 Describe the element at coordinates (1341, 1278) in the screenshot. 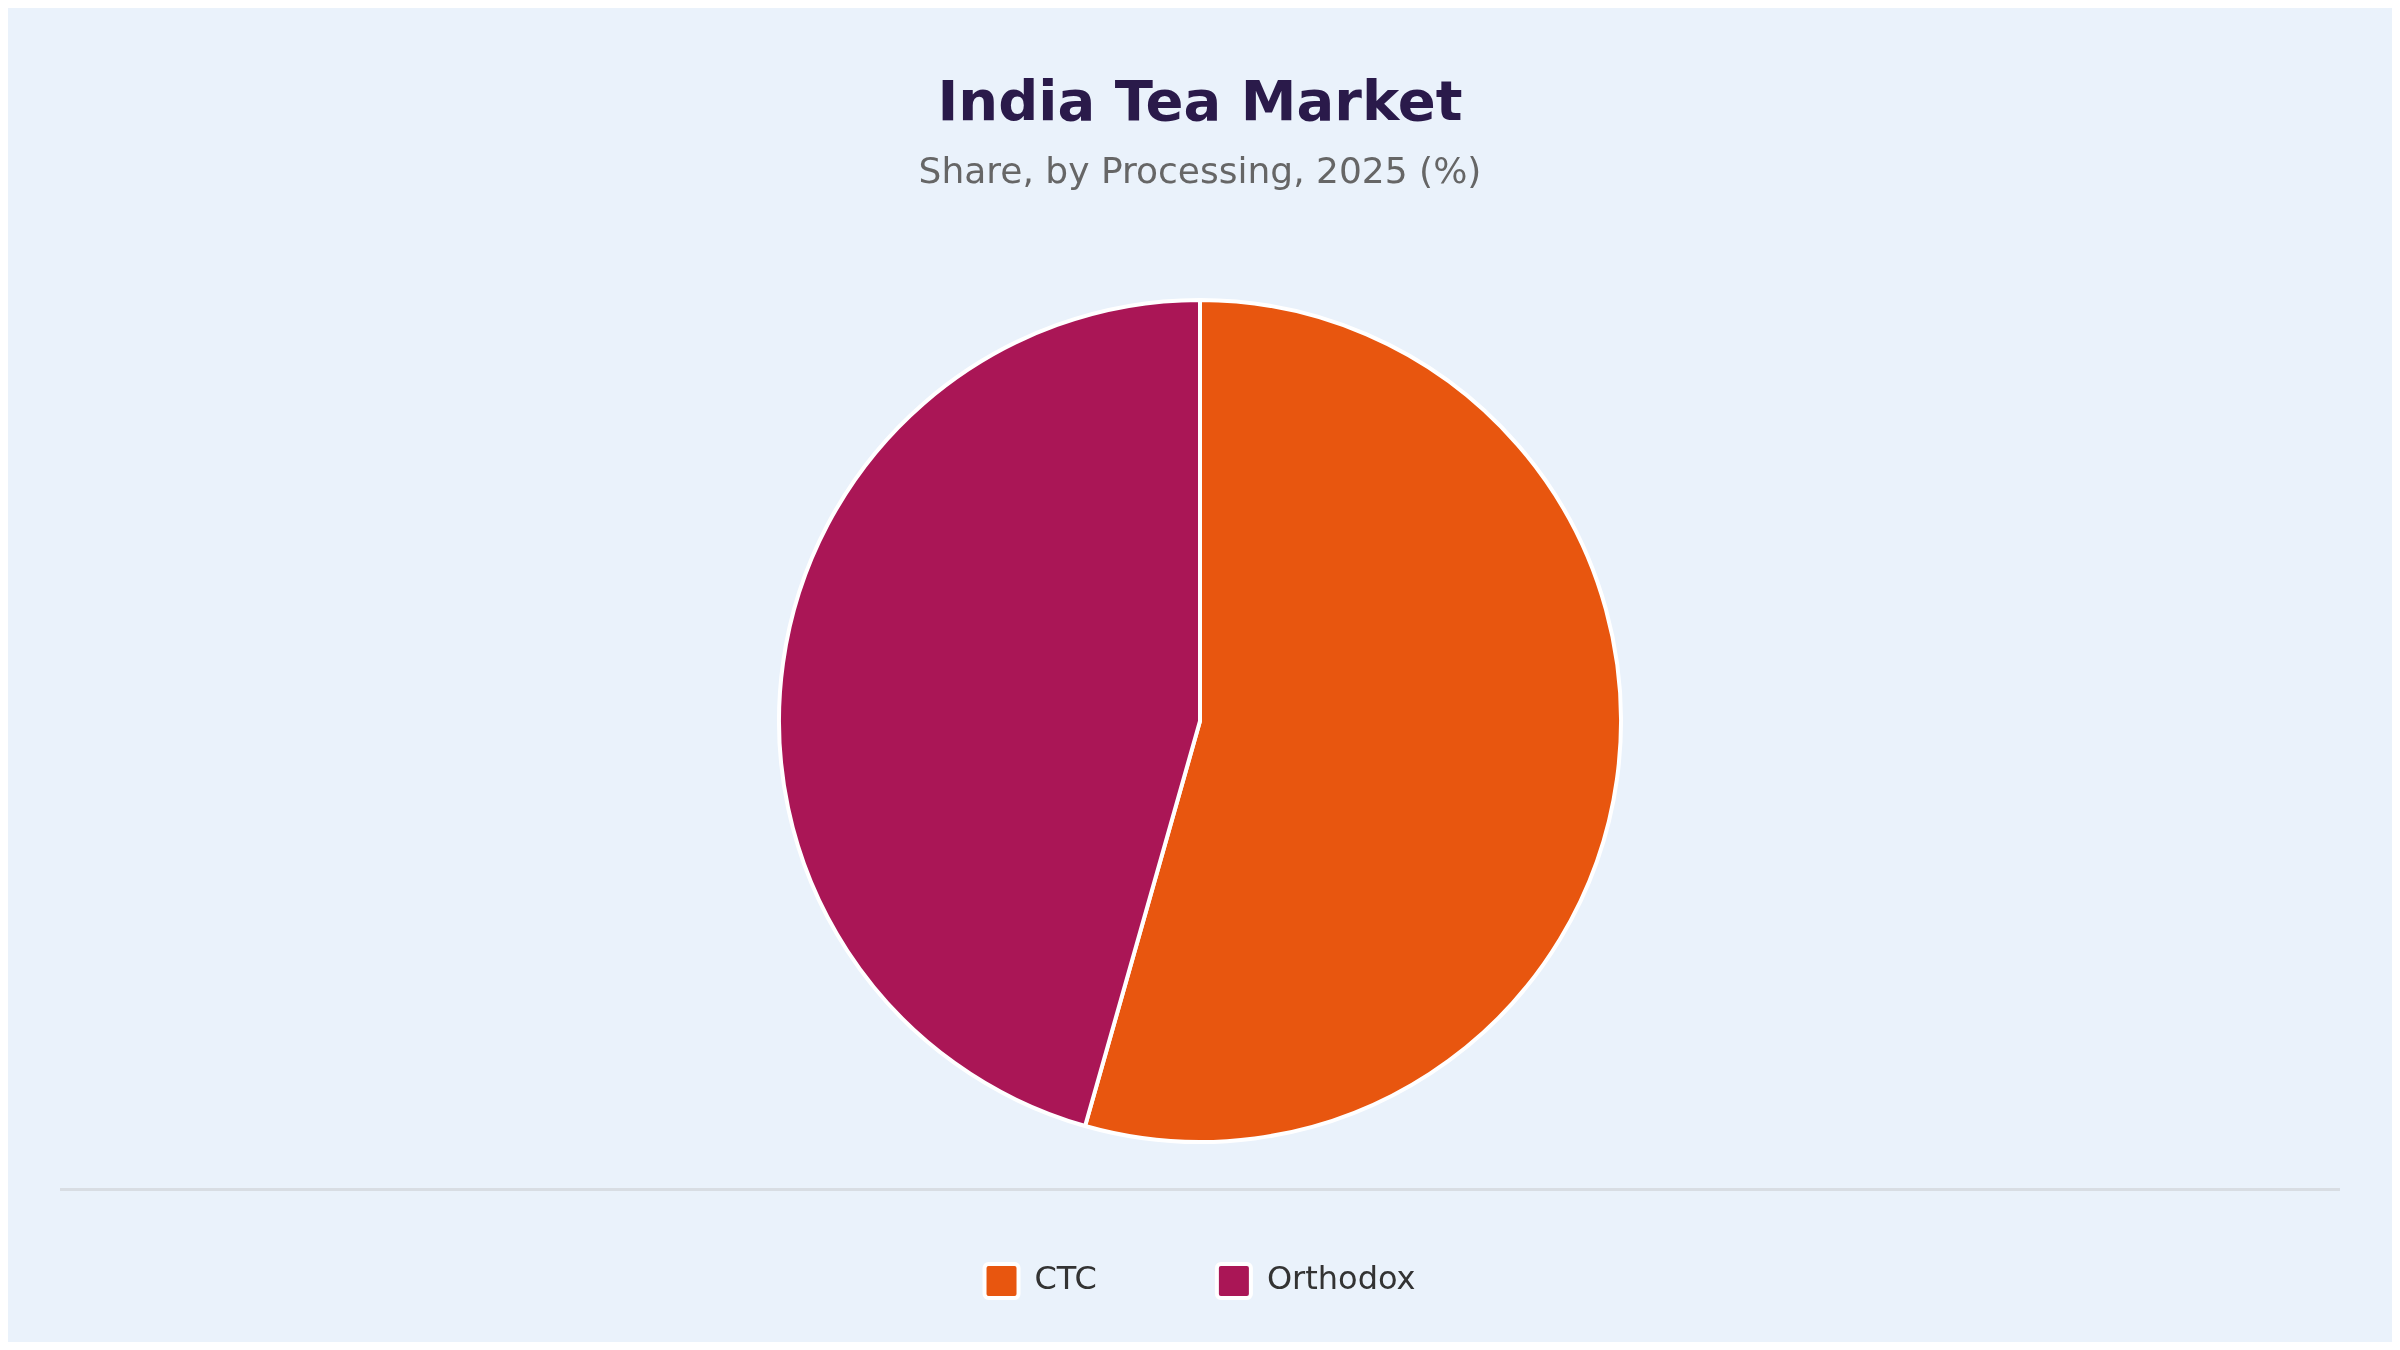

I see `legend-label: Orthodox` at that location.